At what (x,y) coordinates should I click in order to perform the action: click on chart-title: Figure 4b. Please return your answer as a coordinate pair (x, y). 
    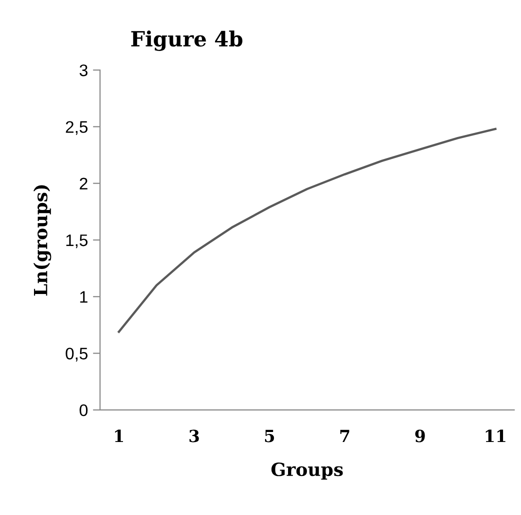
    Looking at the image, I should click on (186, 40).